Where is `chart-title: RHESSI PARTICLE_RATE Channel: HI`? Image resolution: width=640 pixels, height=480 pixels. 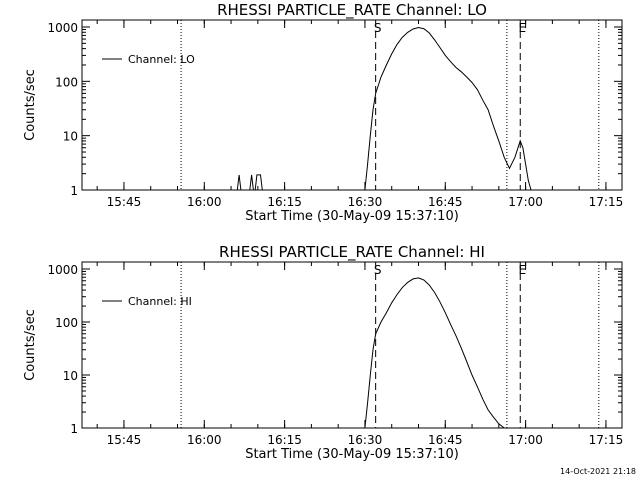 chart-title: RHESSI PARTICLE_RATE Channel: HI is located at coordinates (352, 252).